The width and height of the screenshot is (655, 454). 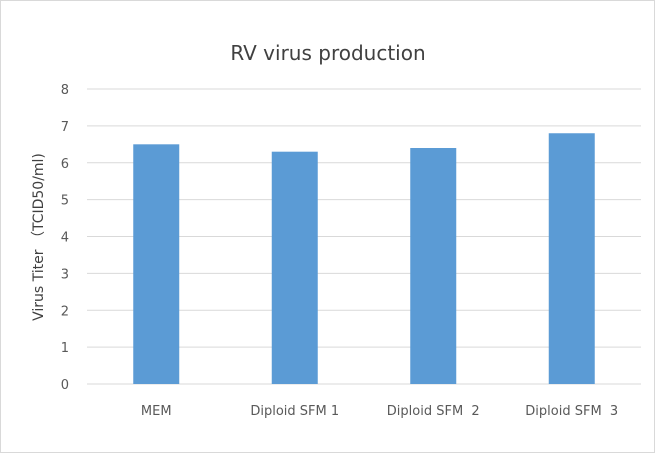 I want to click on chart-title: RV virus production, so click(x=327, y=53).